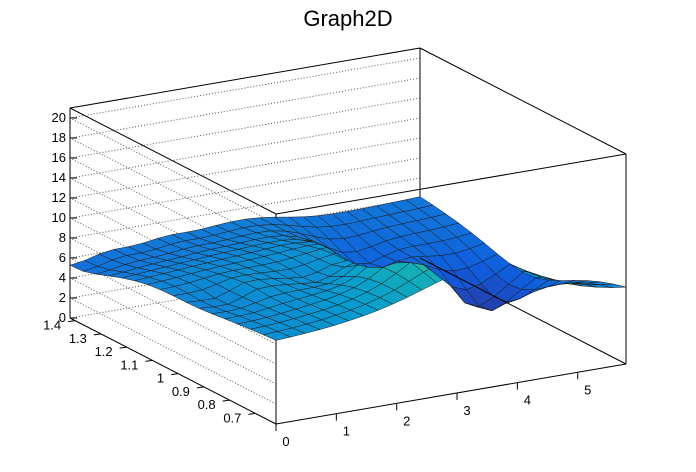  Describe the element at coordinates (59, 197) in the screenshot. I see `z-tick-label-6: 12` at that location.